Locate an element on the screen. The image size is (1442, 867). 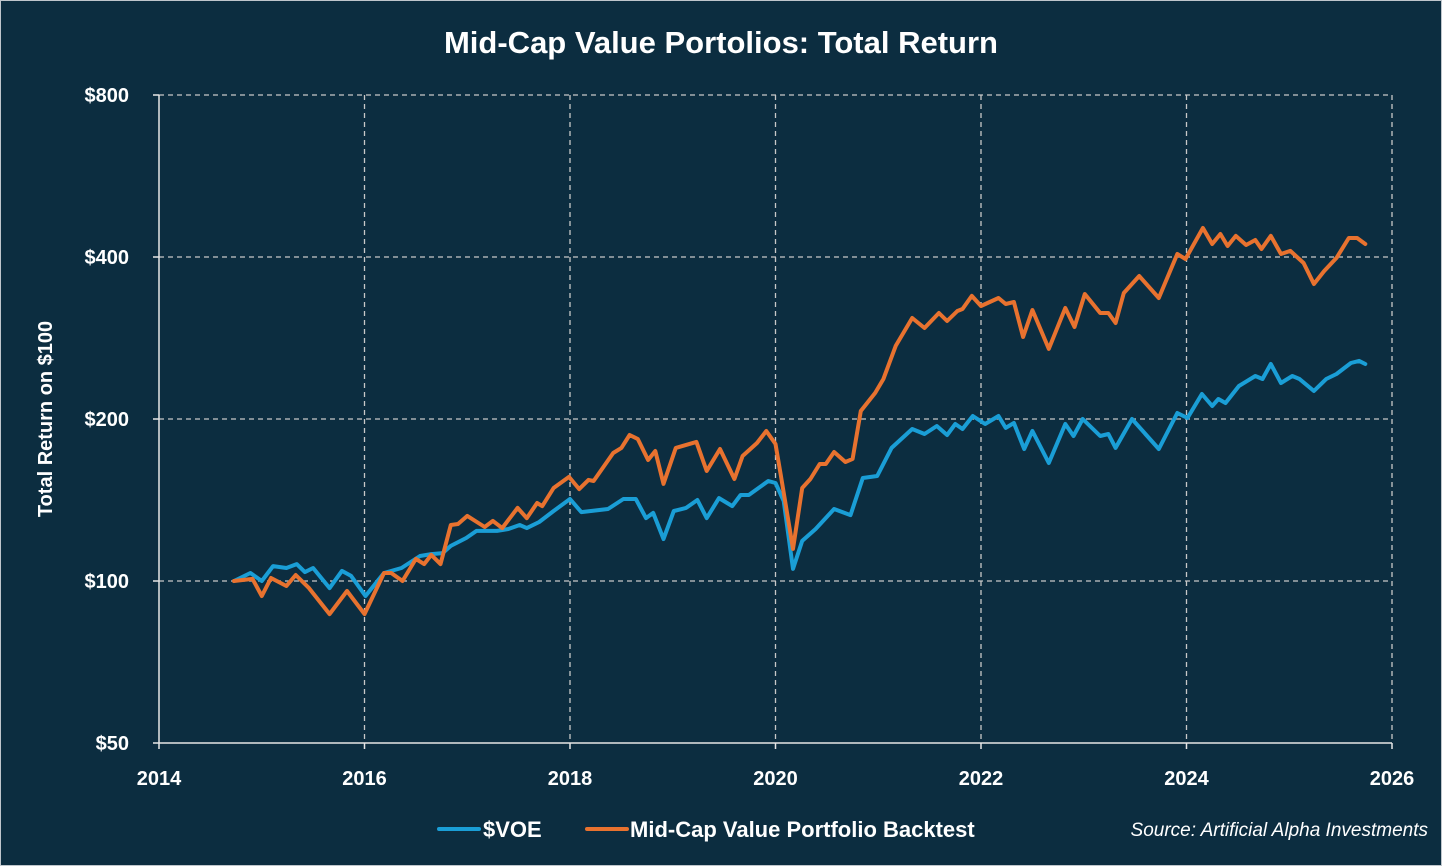
y-tick-label: $400 is located at coordinates (107, 258).